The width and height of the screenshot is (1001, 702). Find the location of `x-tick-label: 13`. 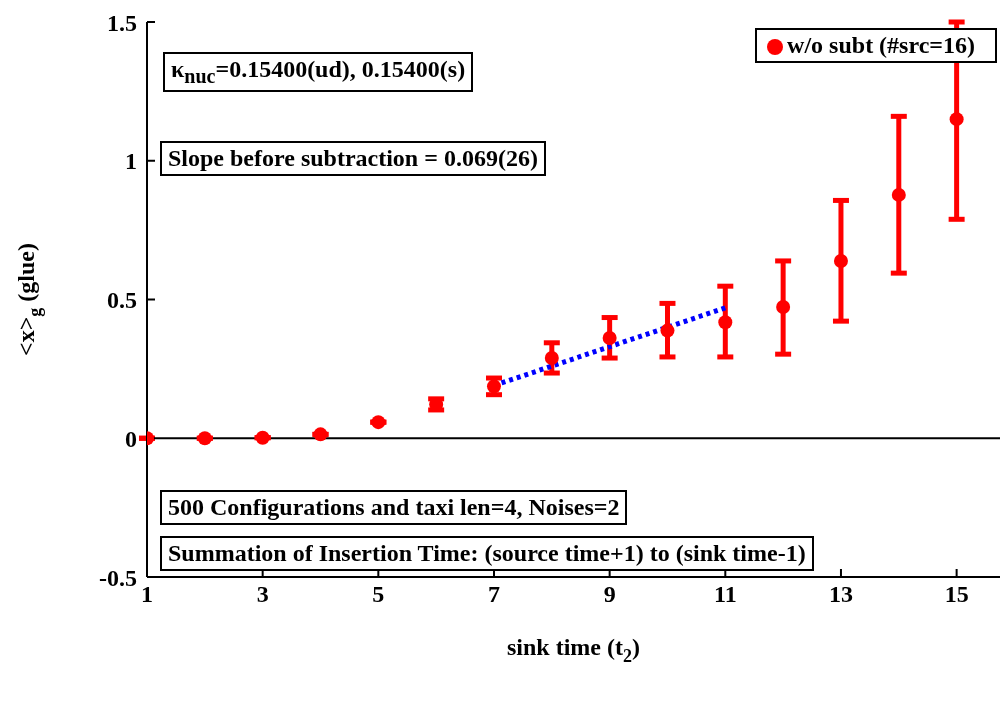

x-tick-label: 13 is located at coordinates (840, 594).